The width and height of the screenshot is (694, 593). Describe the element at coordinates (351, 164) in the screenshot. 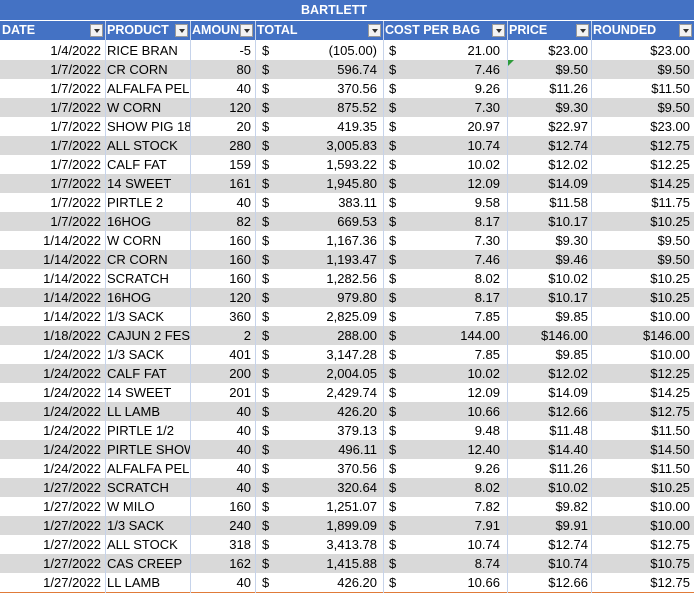

I see `cell-text: 1,593.22` at that location.